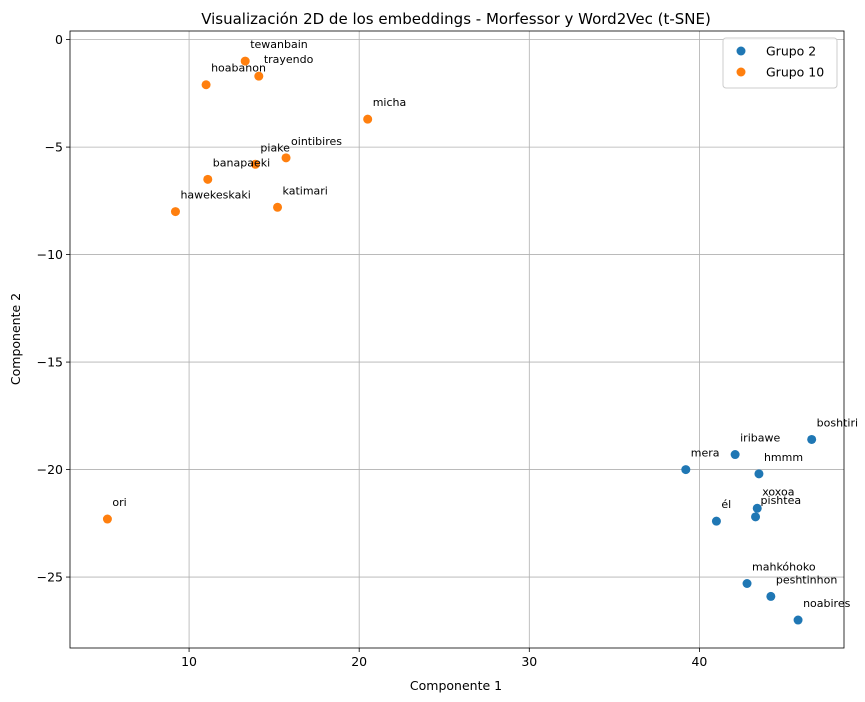 The width and height of the screenshot is (865, 702). I want to click on y-axis-label: Componente 2, so click(15, 339).